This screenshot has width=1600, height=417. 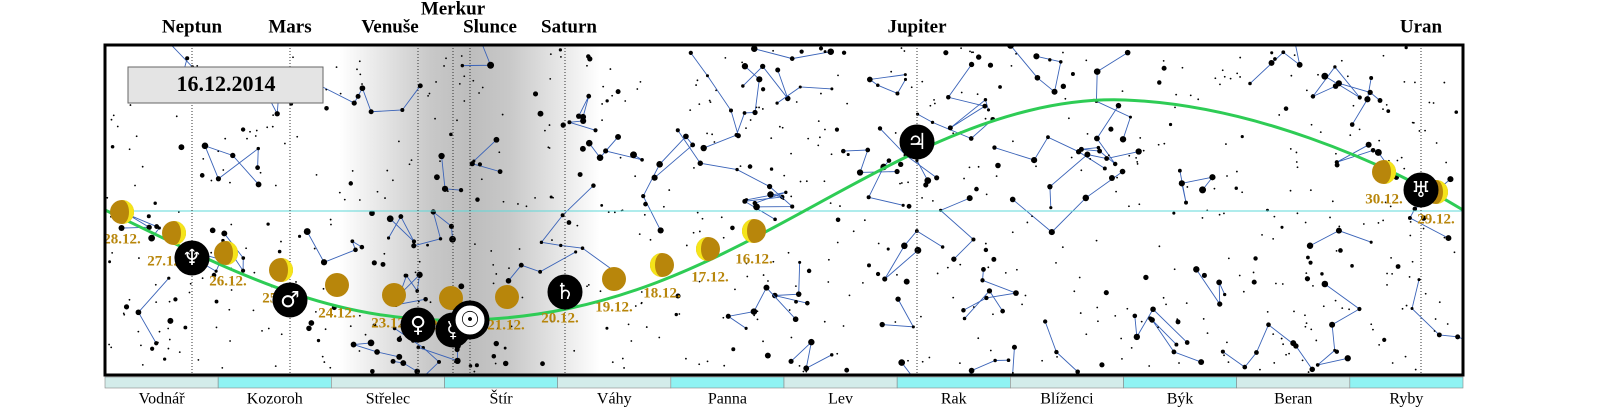 What do you see at coordinates (122, 239) in the screenshot?
I see `moon-label: 28.12.` at bounding box center [122, 239].